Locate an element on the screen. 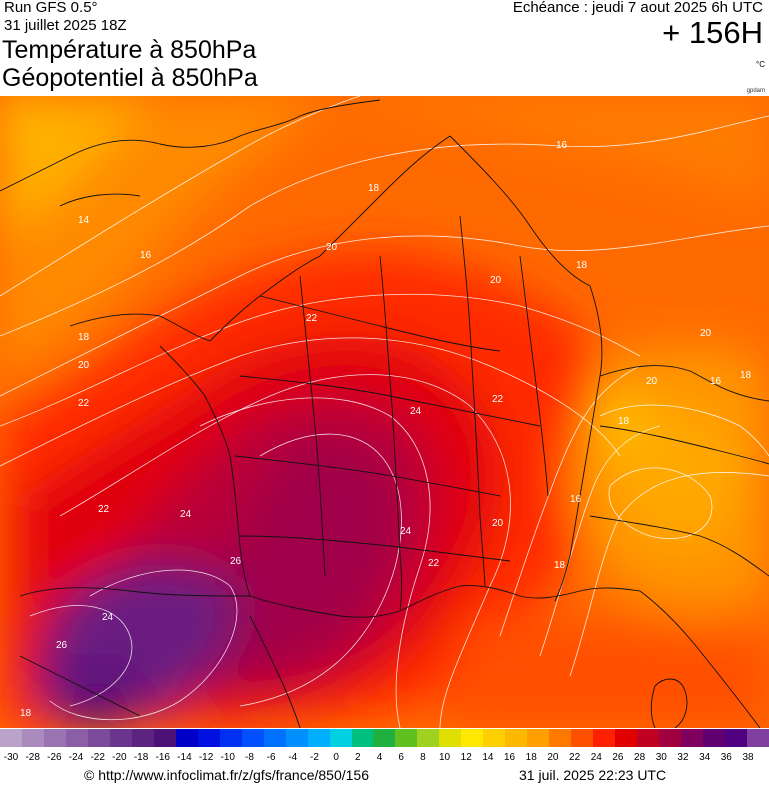  color-scale-tick-label: -24 is located at coordinates (76, 757).